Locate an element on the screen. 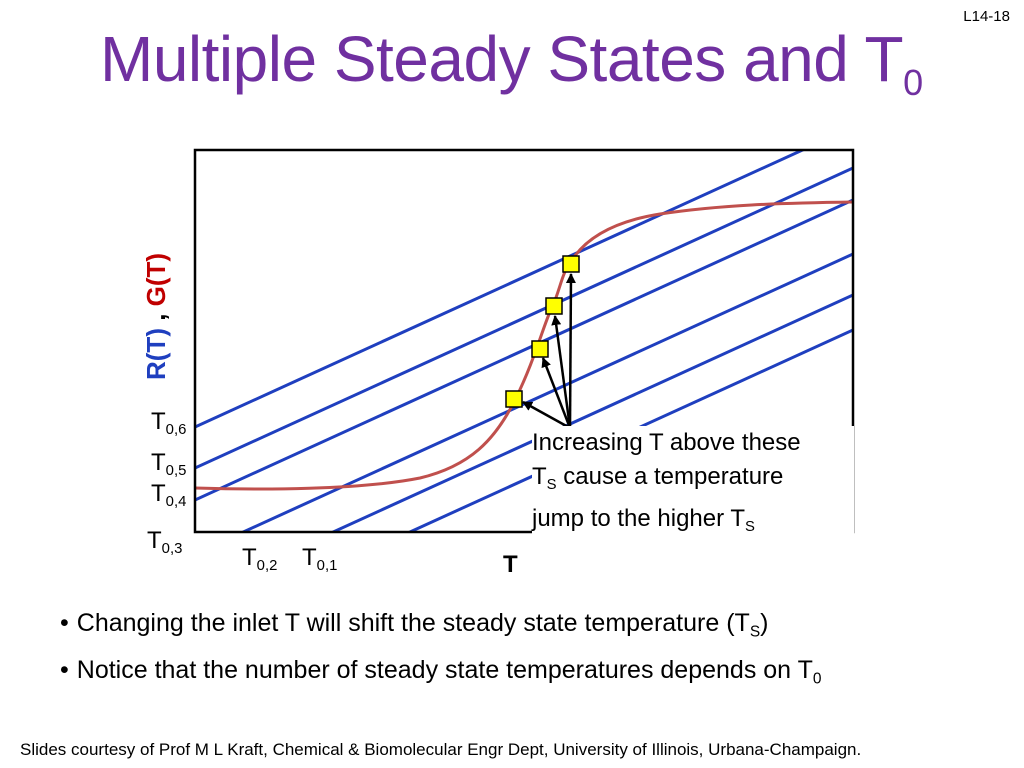 The width and height of the screenshot is (1024, 768). y-axis-label: R(T) , G(T) is located at coordinates (156, 316).